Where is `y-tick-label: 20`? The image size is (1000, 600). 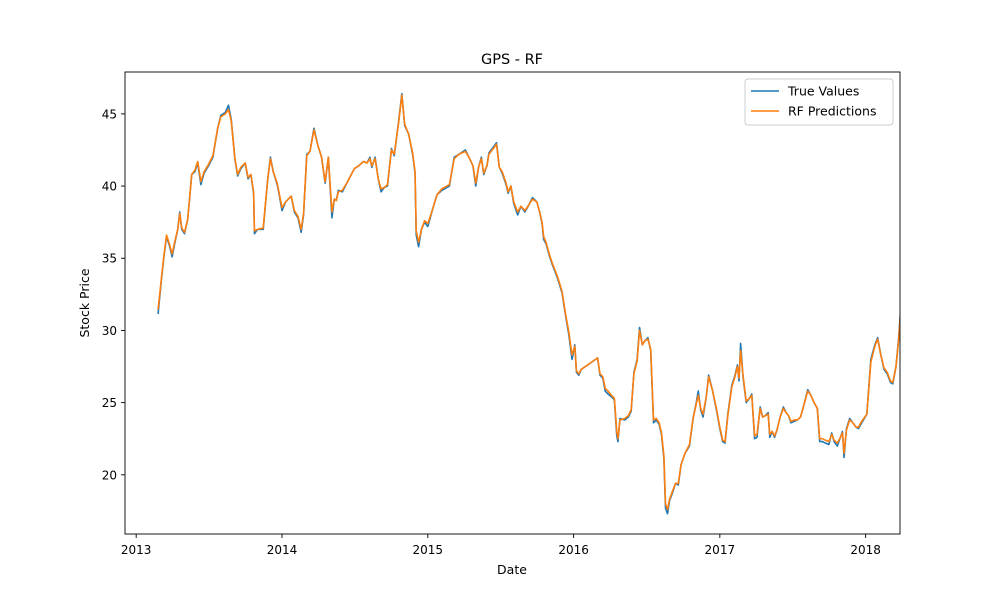 y-tick-label: 20 is located at coordinates (109, 475).